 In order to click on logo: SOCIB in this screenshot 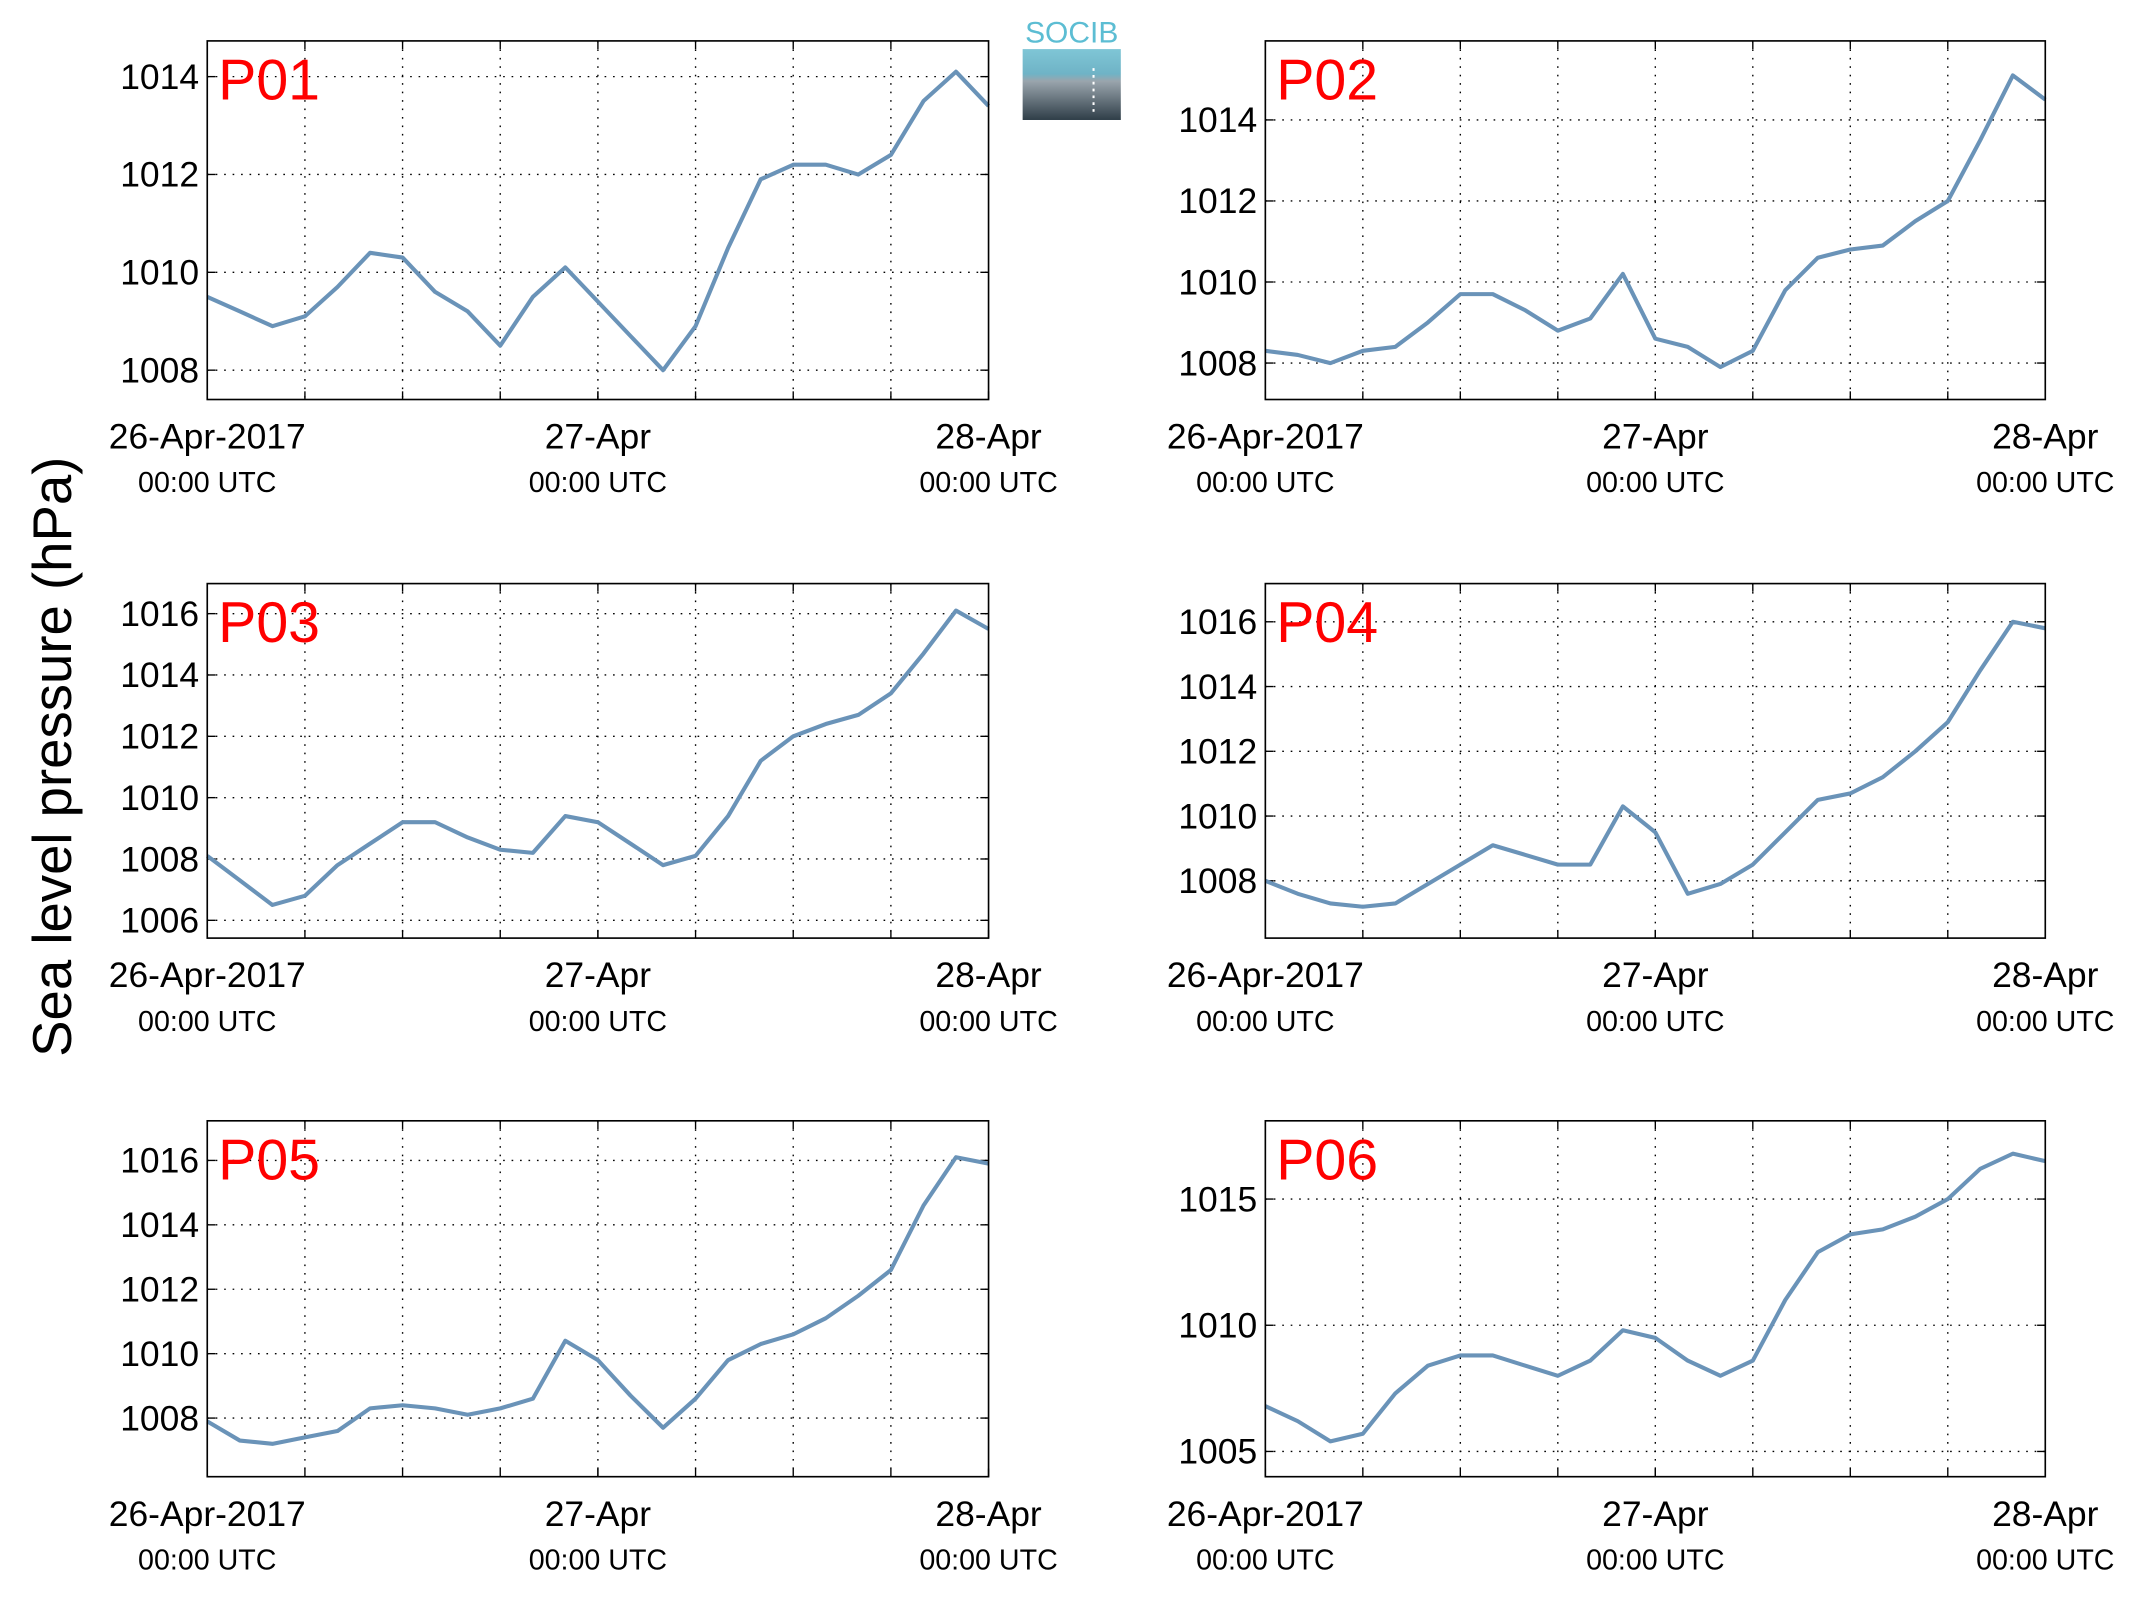, I will do `click(1071, 68)`.